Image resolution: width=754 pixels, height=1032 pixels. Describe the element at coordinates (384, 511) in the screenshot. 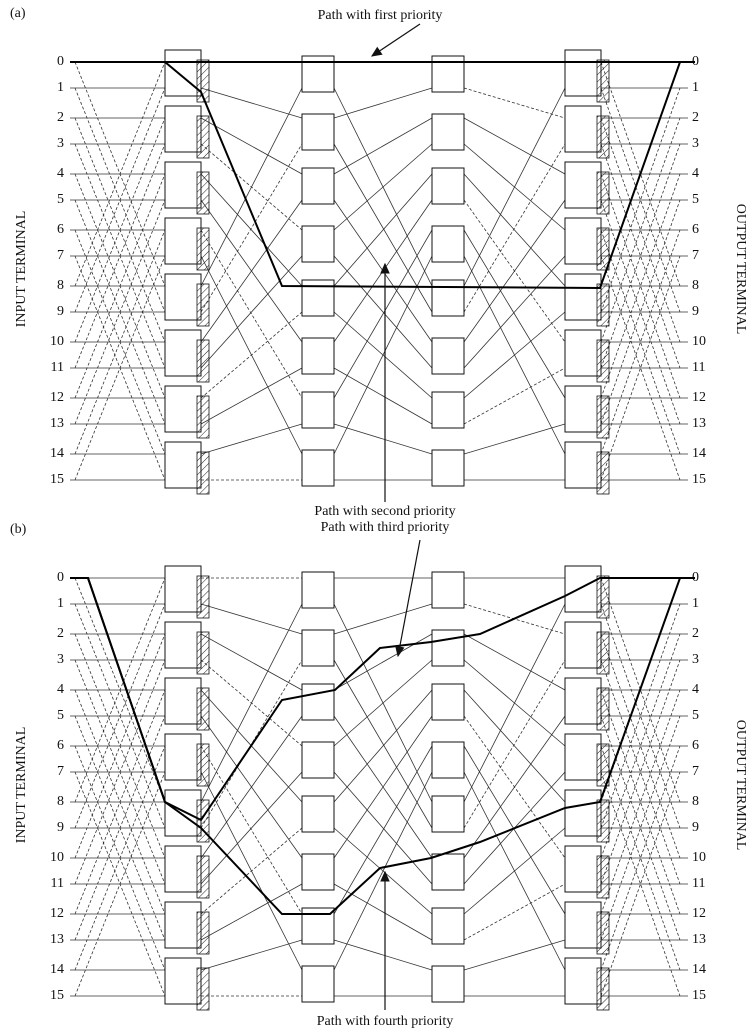

I see `annotation: Path with second priority` at that location.